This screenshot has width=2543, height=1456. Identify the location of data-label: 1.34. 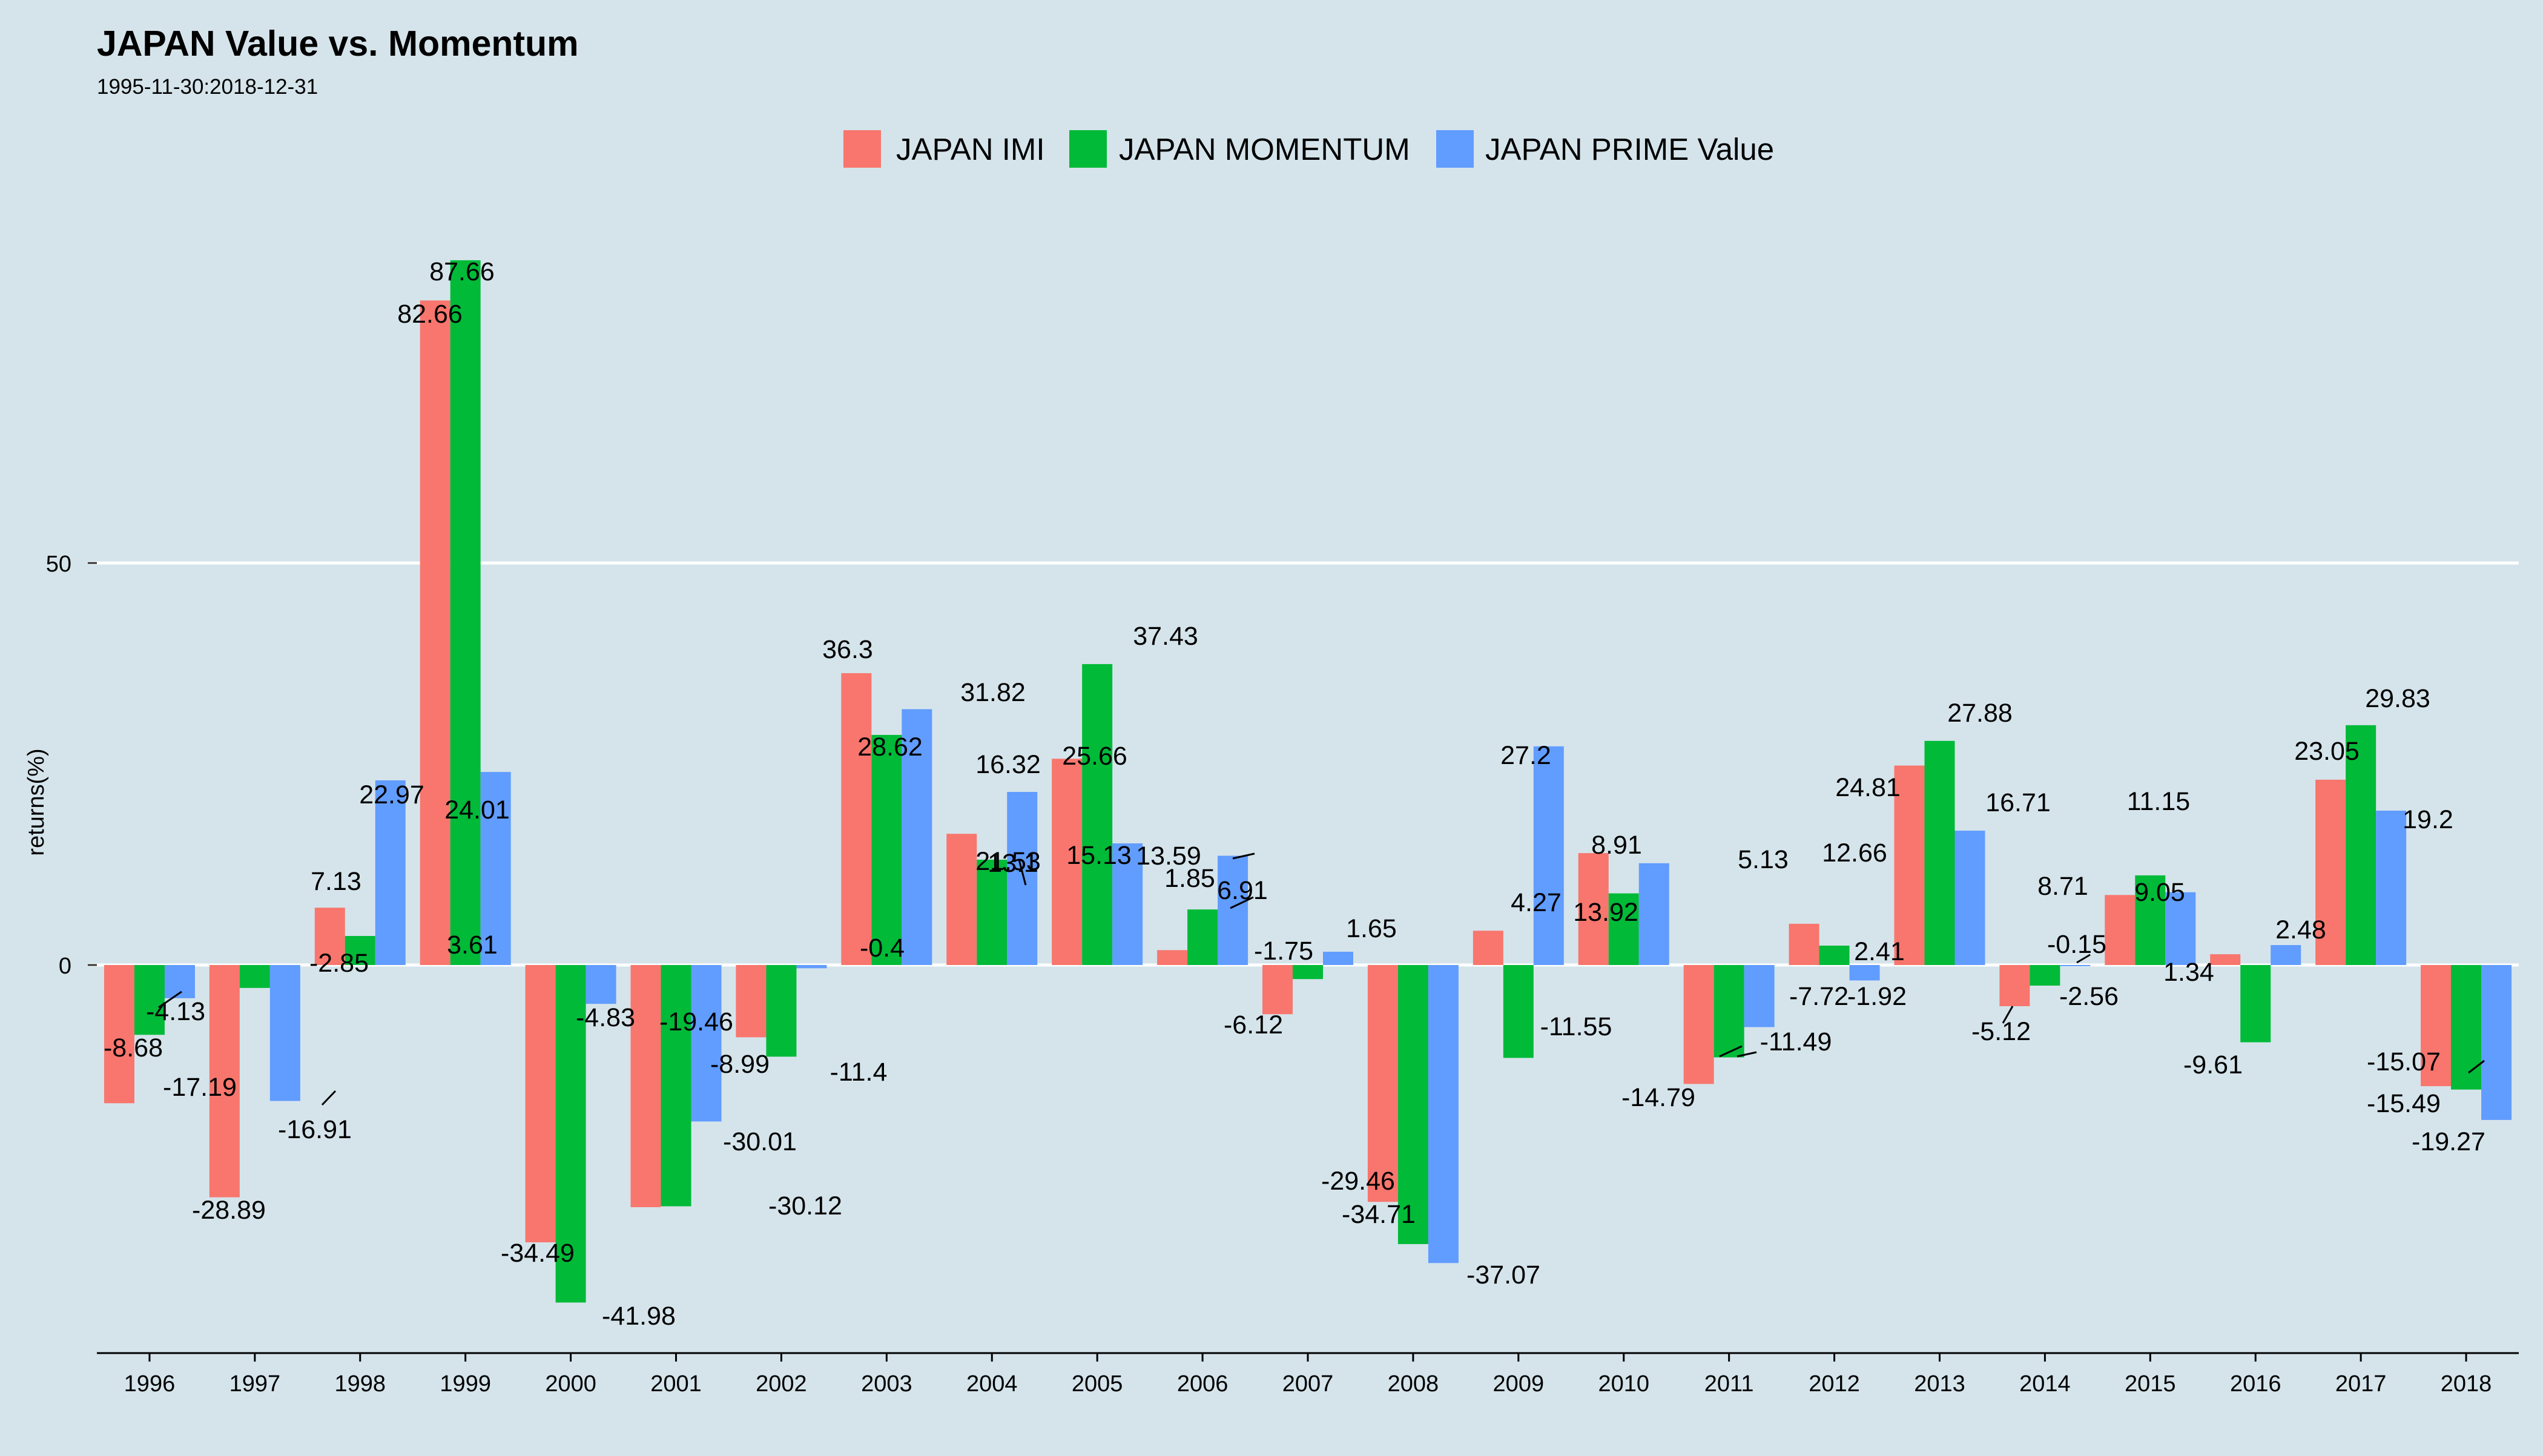
(2189, 972).